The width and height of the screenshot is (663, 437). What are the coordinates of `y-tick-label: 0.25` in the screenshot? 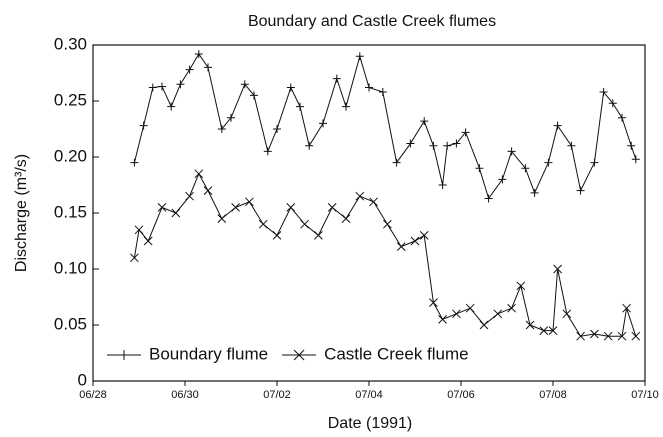 It's located at (70, 99).